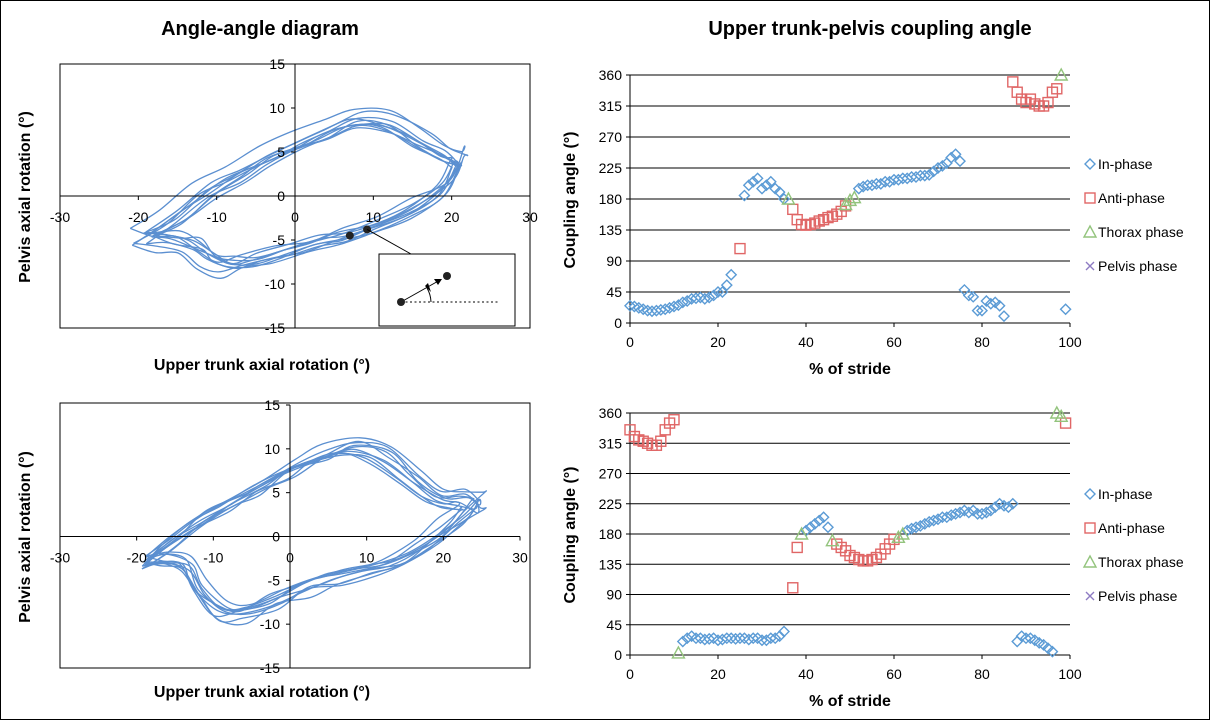 Image resolution: width=1210 pixels, height=720 pixels. I want to click on y-axis-title: Coupling angle (°), so click(570, 199).